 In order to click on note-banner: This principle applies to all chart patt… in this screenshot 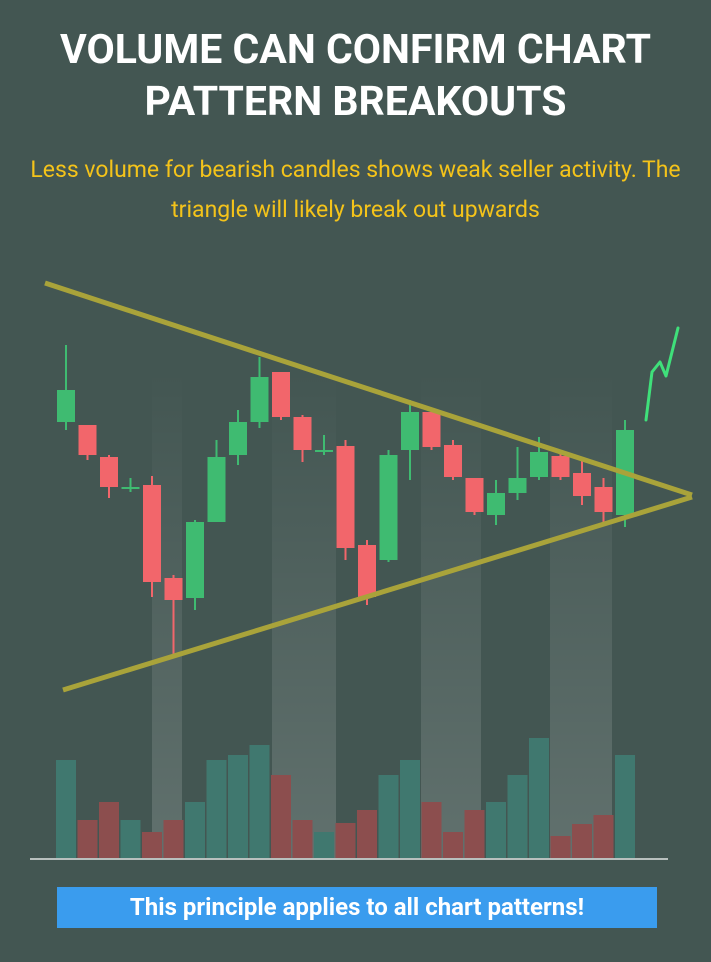, I will do `click(357, 907)`.